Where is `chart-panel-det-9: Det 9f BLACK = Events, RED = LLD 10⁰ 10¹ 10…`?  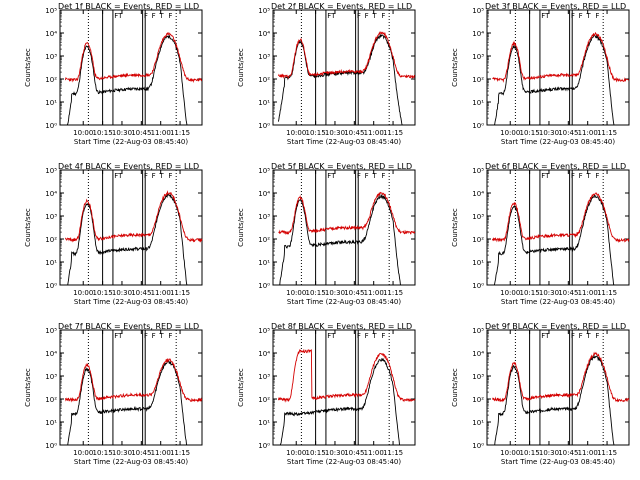
chart-panel-det-9: Det 9f BLACK = Events, RED = LLD 10⁰ 10¹ 10… is located at coordinates (540, 394).